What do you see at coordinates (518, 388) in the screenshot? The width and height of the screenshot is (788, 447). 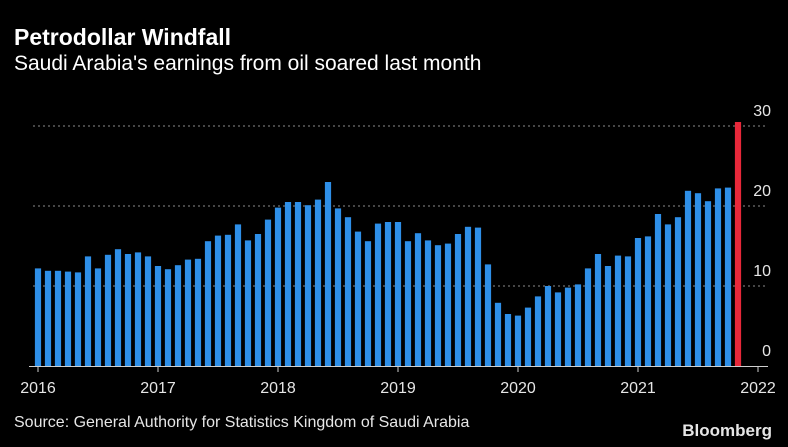 I see `x-tick-label: 2020` at bounding box center [518, 388].